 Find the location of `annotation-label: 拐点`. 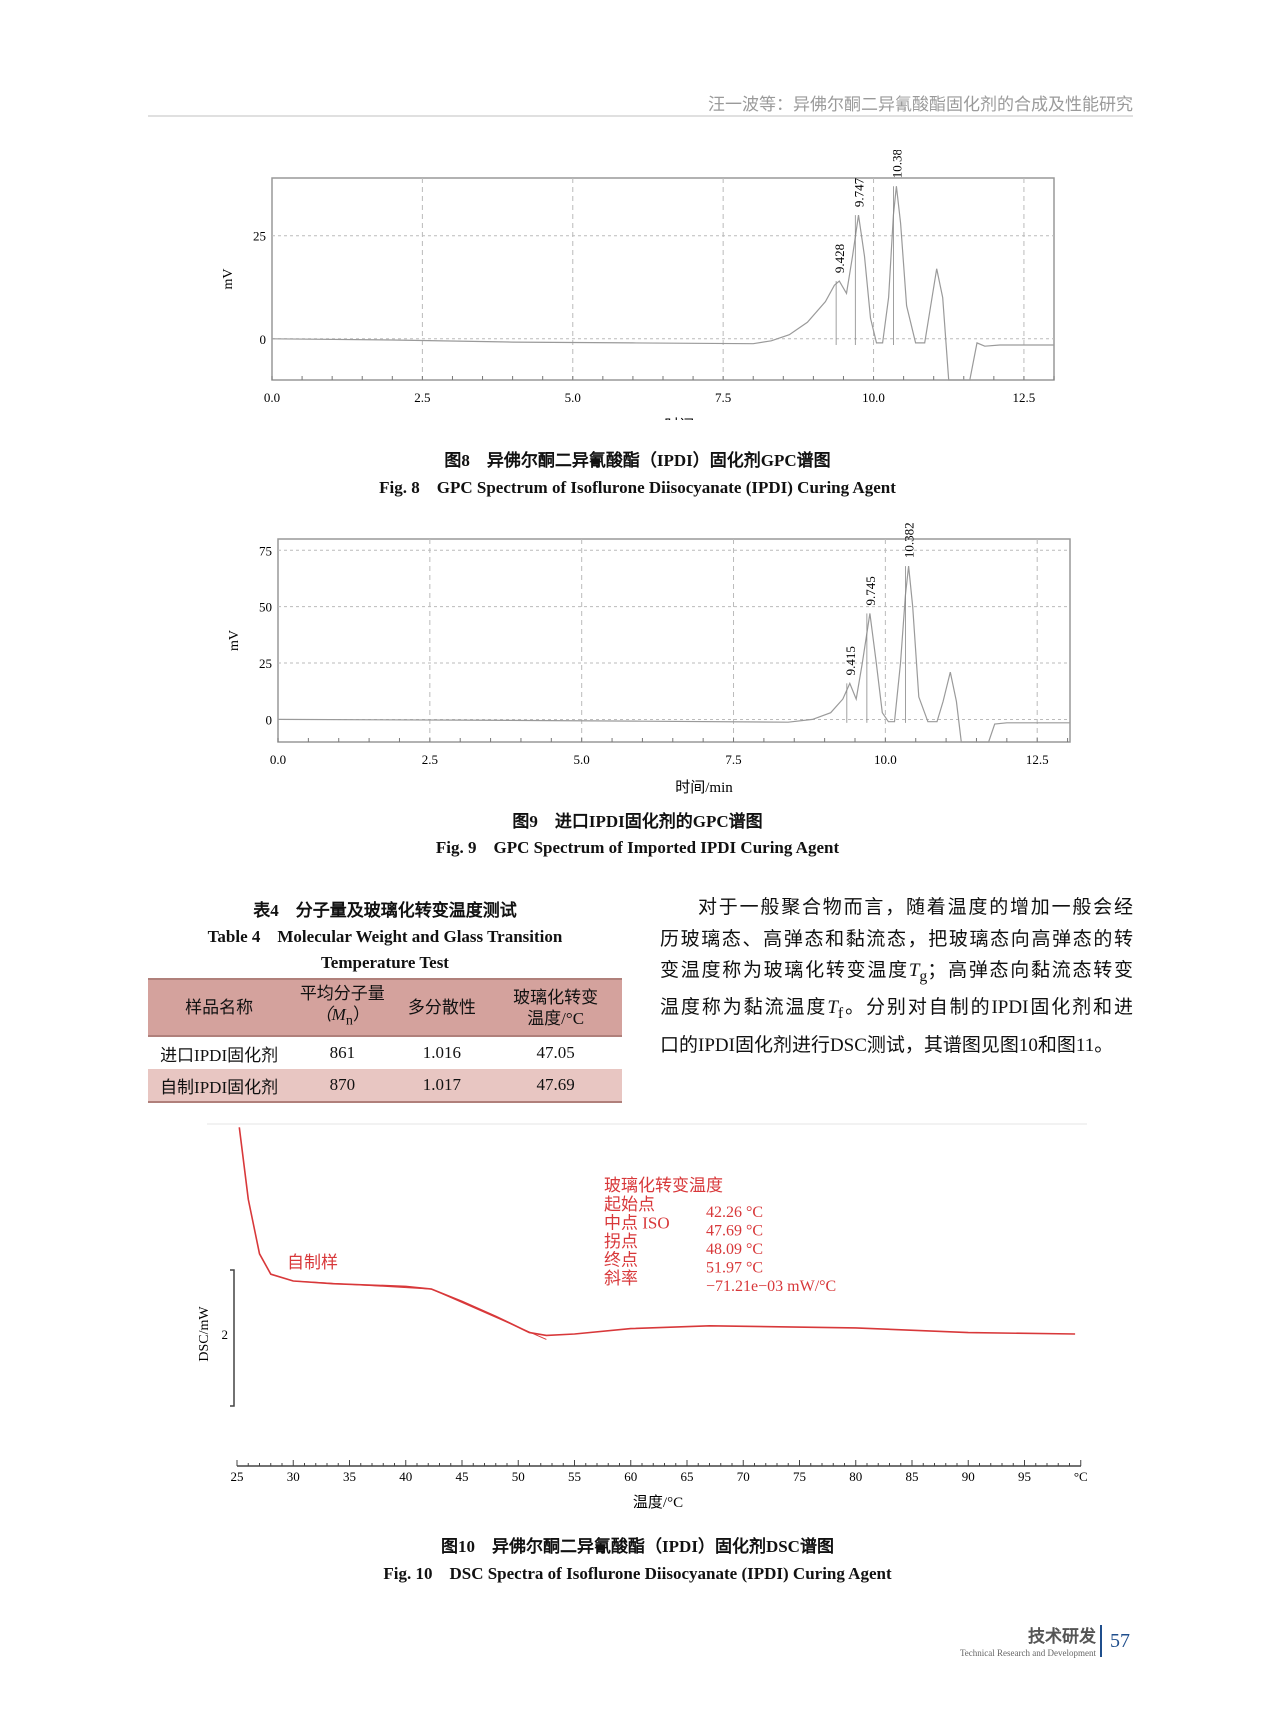

annotation-label: 拐点 is located at coordinates (621, 1241).